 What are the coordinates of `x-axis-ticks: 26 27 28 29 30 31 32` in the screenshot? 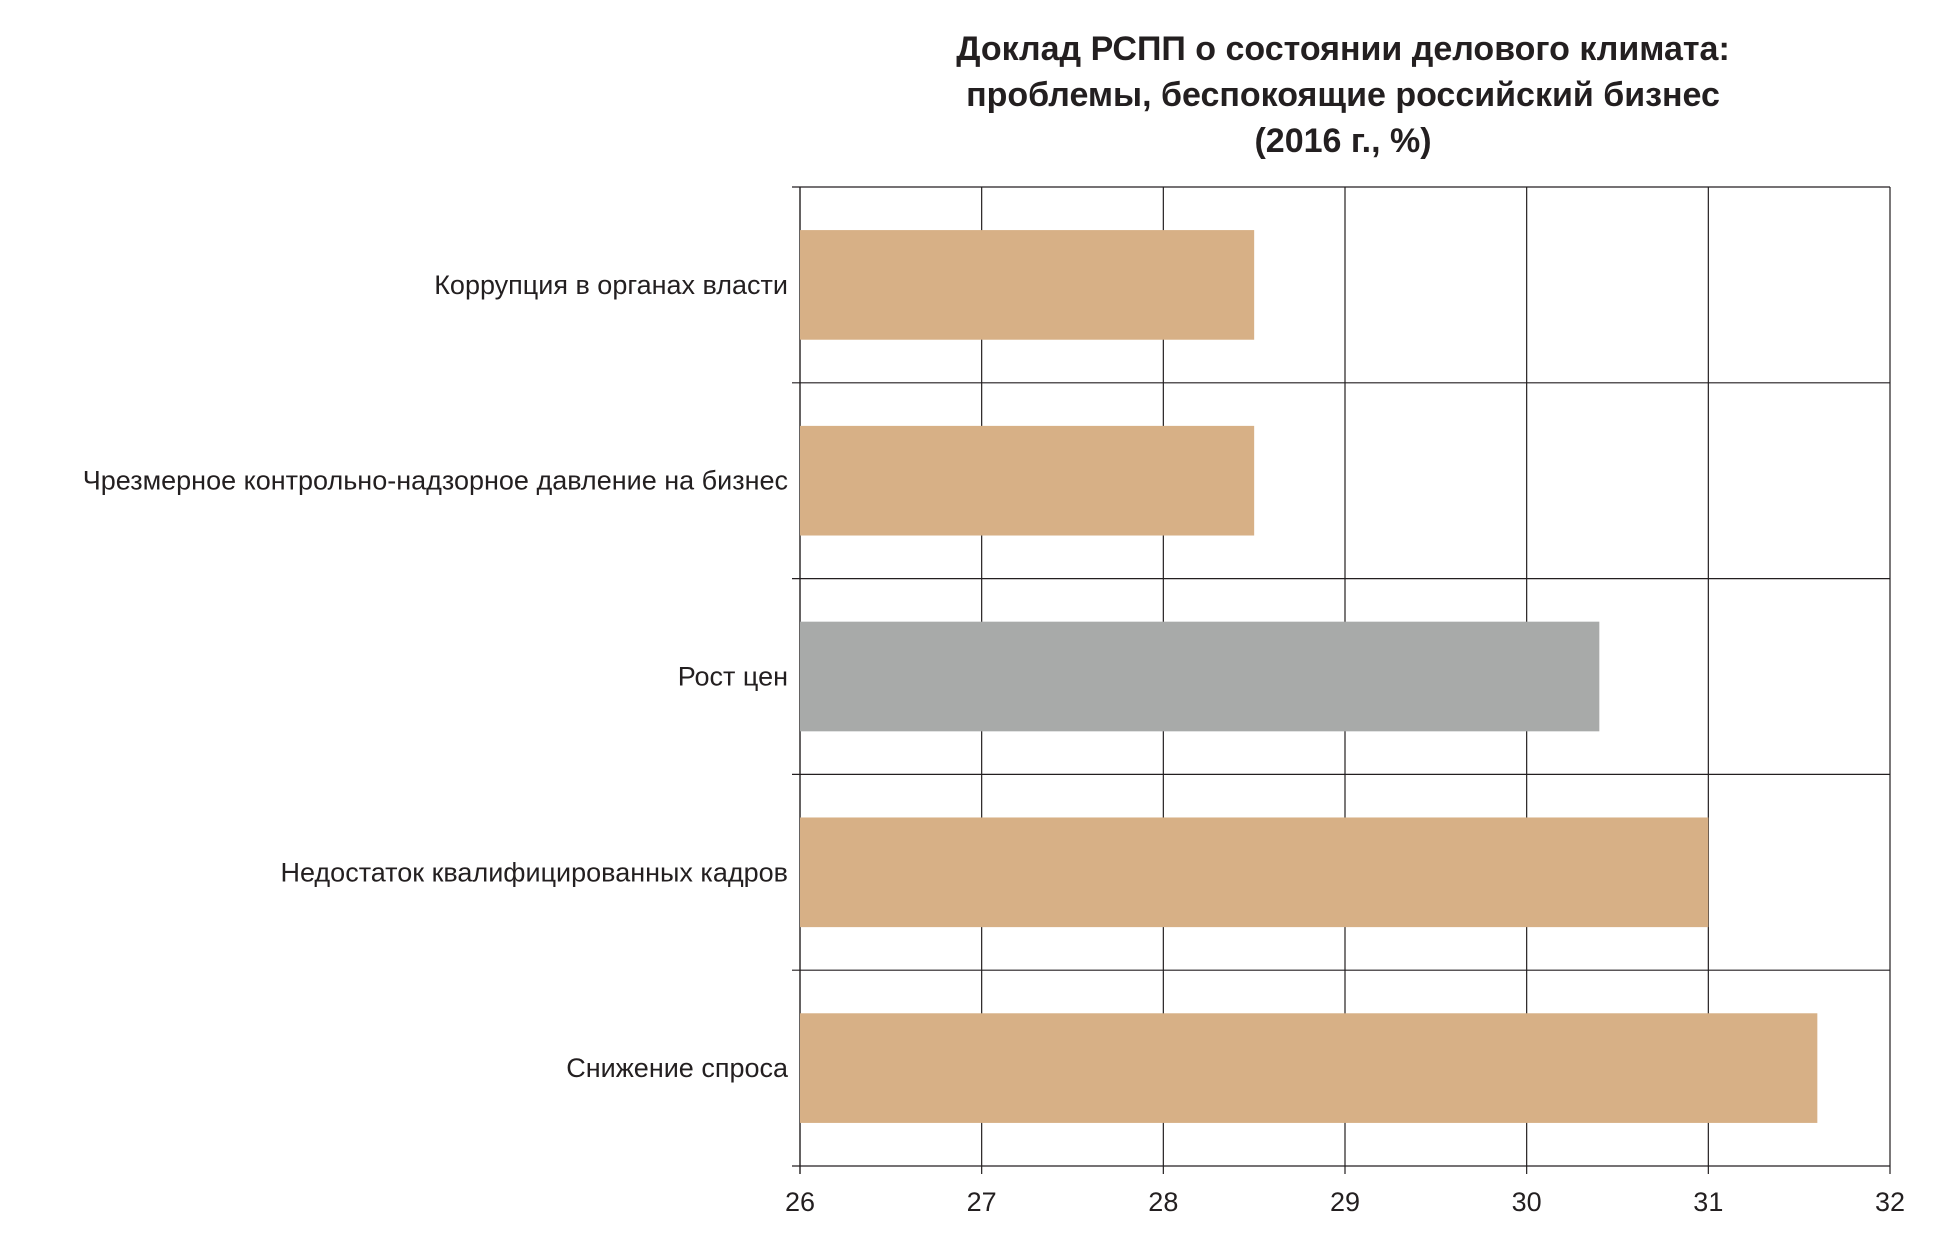 It's located at (1345, 1202).